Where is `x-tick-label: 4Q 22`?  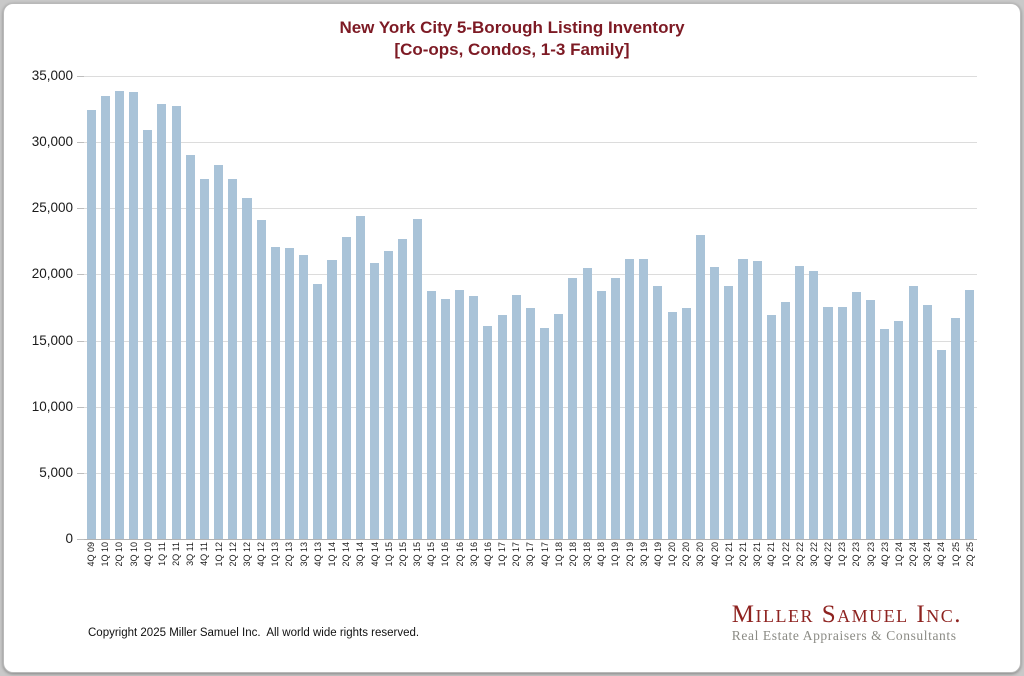 x-tick-label: 4Q 22 is located at coordinates (828, 554).